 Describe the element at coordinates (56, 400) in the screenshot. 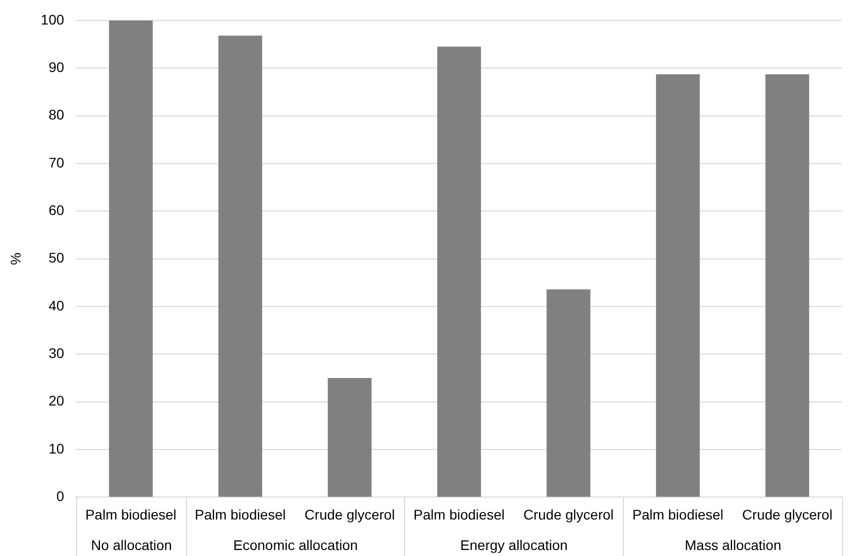

I see `y-tick-label: 20` at that location.